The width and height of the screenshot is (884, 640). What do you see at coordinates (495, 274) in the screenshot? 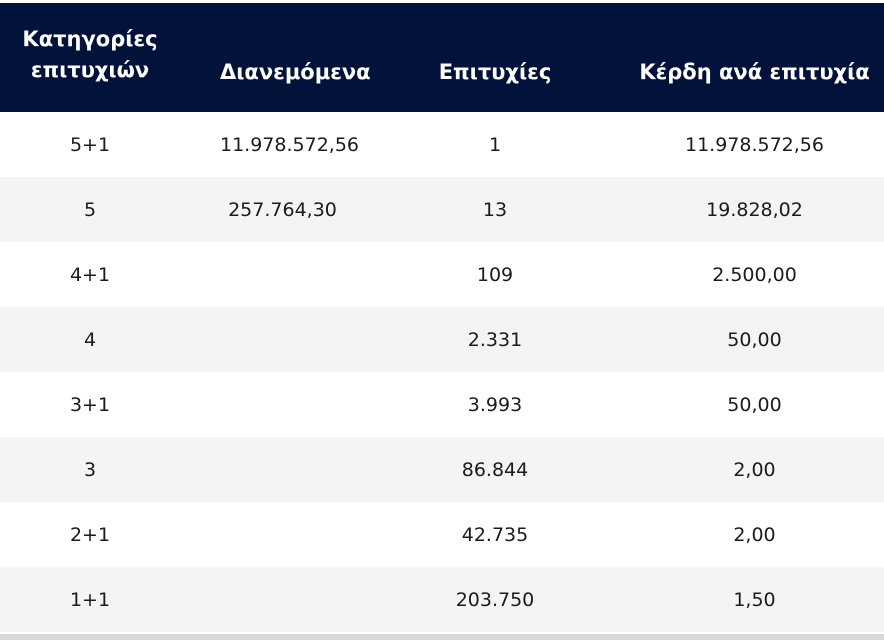
I see `cell-winners: 109` at bounding box center [495, 274].